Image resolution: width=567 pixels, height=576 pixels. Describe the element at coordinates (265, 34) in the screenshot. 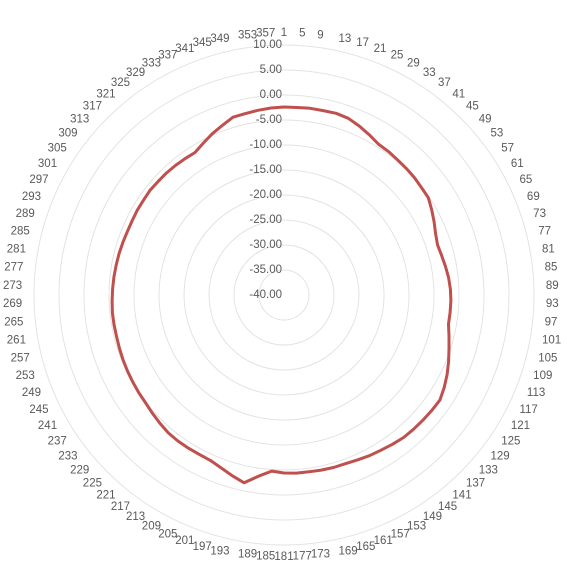

I see `category-label: 357` at that location.